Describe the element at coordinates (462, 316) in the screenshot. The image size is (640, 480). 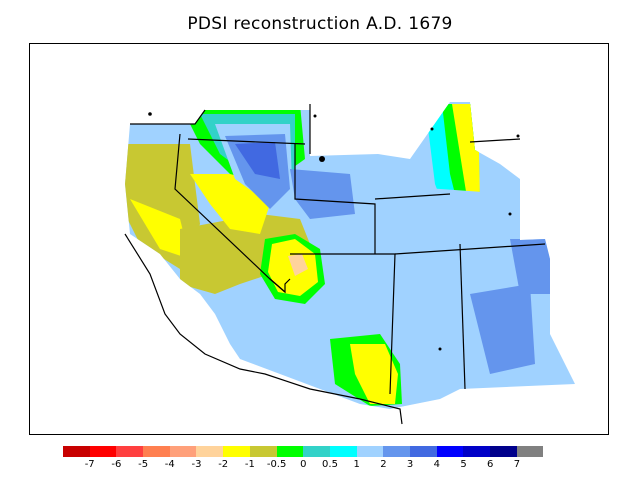
I see `boundary-ks-ok` at that location.